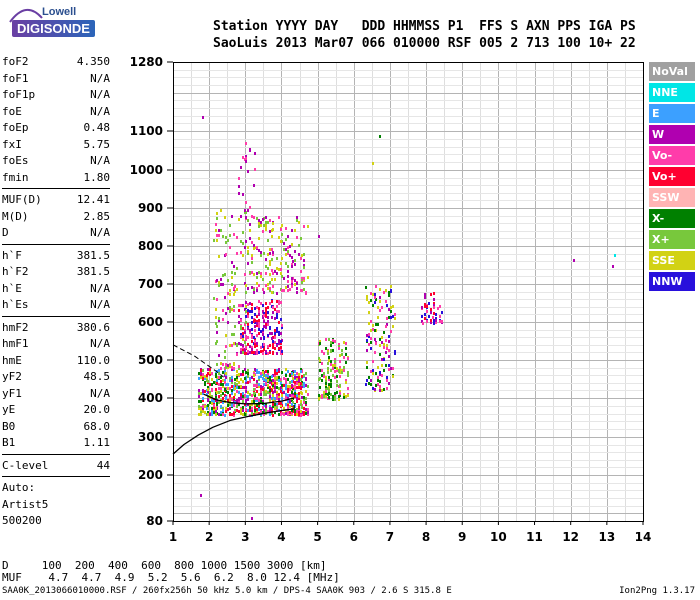 Image resolution: width=700 pixels, height=600 pixels. I want to click on y-tick-label: 400, so click(150, 398).